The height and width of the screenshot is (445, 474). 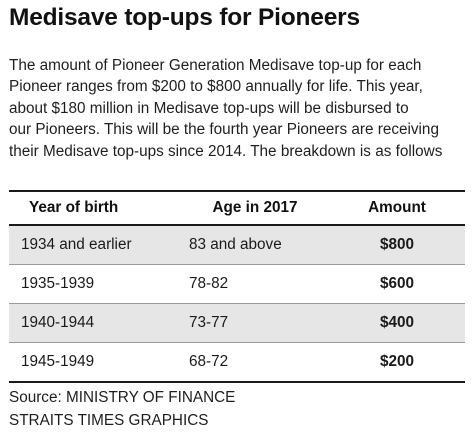 I want to click on table-row: 1935-1939 78-82 $600, so click(x=237, y=284).